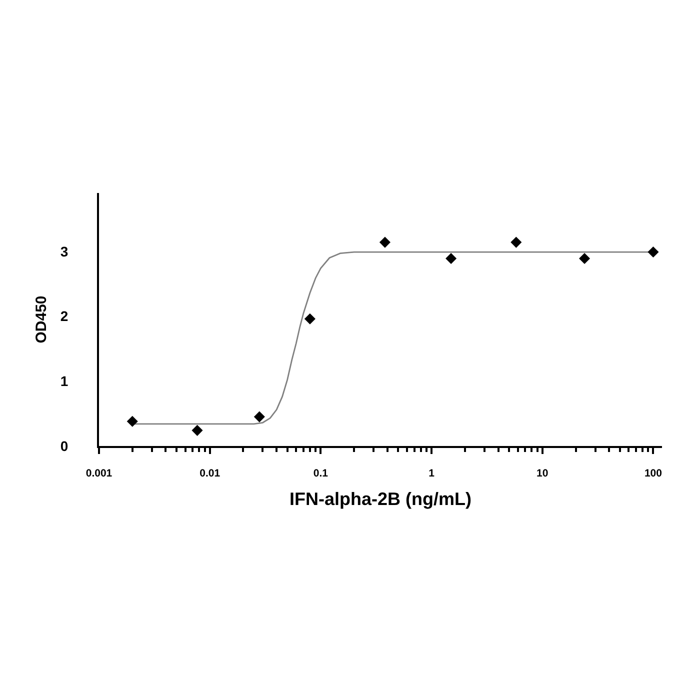  Describe the element at coordinates (64, 381) in the screenshot. I see `y-tick-label: 1` at that location.